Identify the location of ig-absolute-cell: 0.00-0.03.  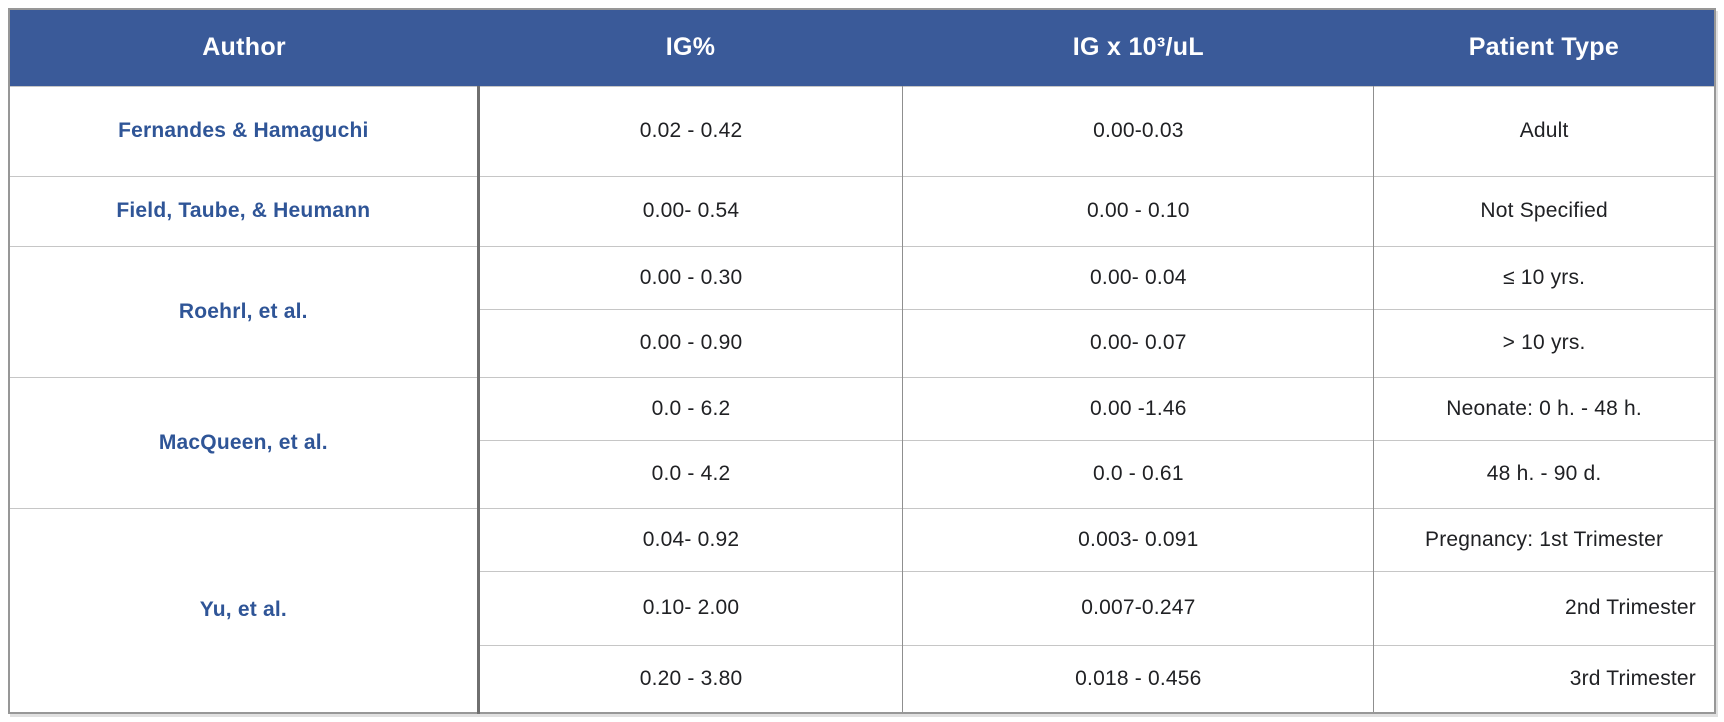
(1138, 130).